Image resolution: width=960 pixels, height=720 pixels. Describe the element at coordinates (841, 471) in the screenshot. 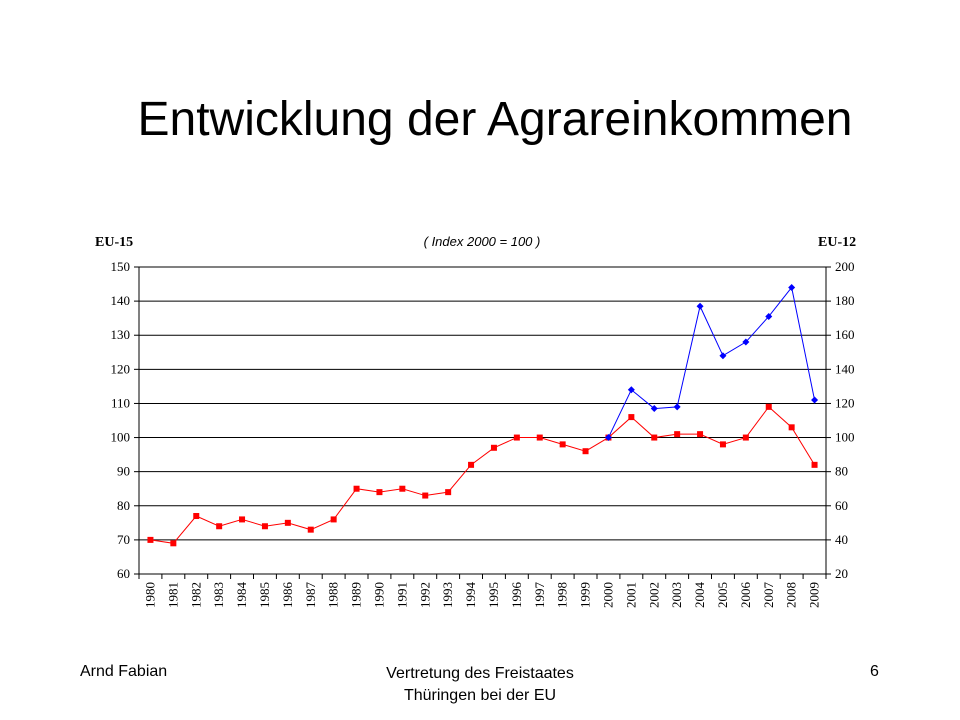

I see `right-tick-label: 80` at that location.